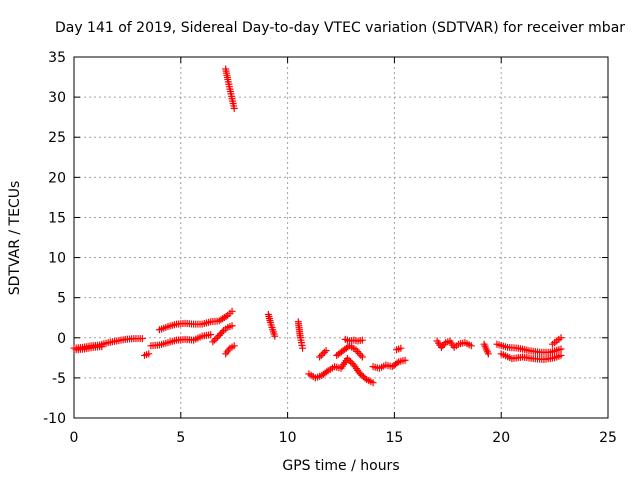 The width and height of the screenshot is (640, 480). I want to click on y-axis-label: SDTVAR / TECUs, so click(15, 238).